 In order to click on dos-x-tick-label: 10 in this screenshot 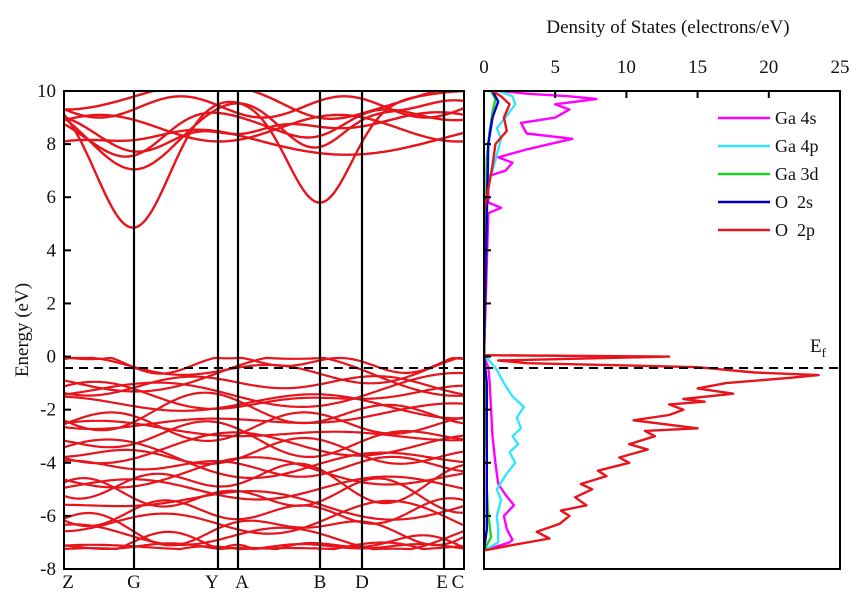, I will do `click(626, 67)`.